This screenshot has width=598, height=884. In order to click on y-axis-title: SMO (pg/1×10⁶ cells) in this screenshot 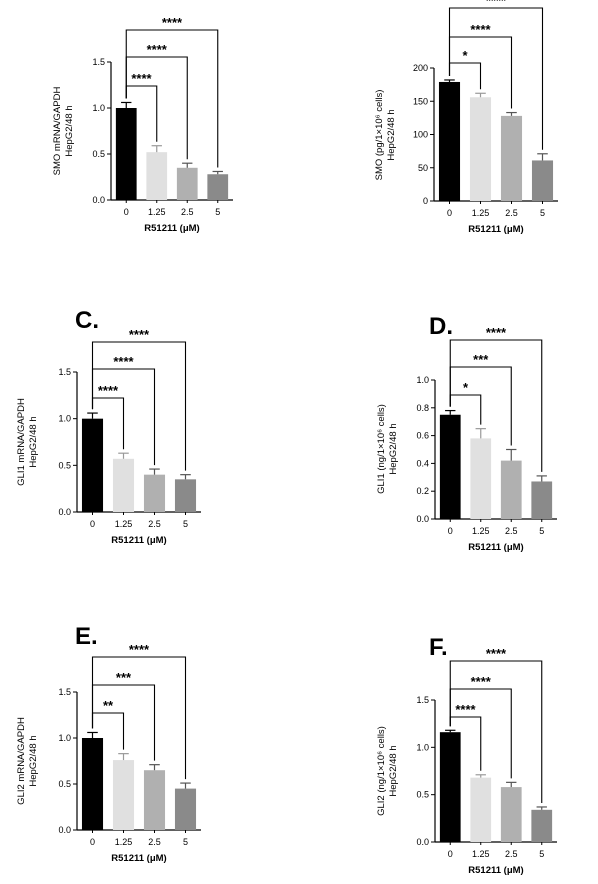, I will do `click(379, 135)`.